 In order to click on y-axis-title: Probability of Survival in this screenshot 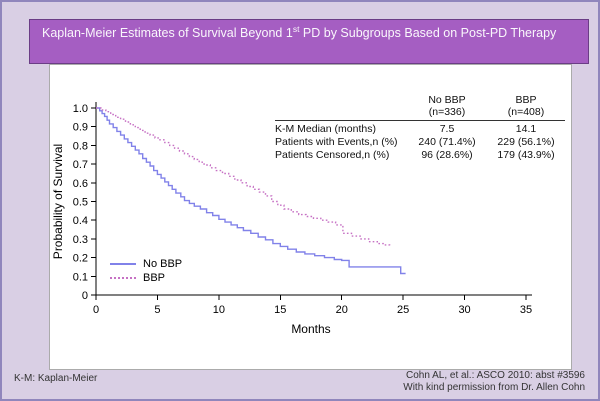, I will do `click(58, 201)`.